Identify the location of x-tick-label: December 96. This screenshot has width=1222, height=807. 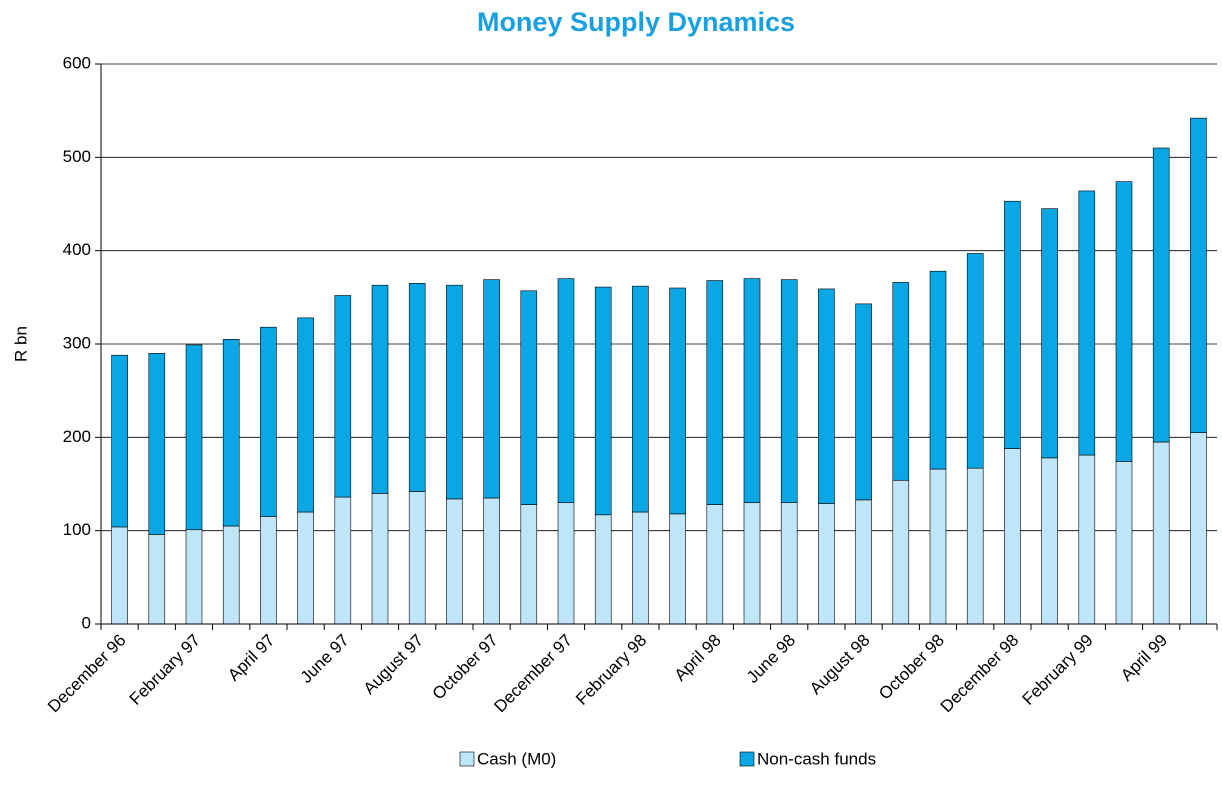
(87, 674).